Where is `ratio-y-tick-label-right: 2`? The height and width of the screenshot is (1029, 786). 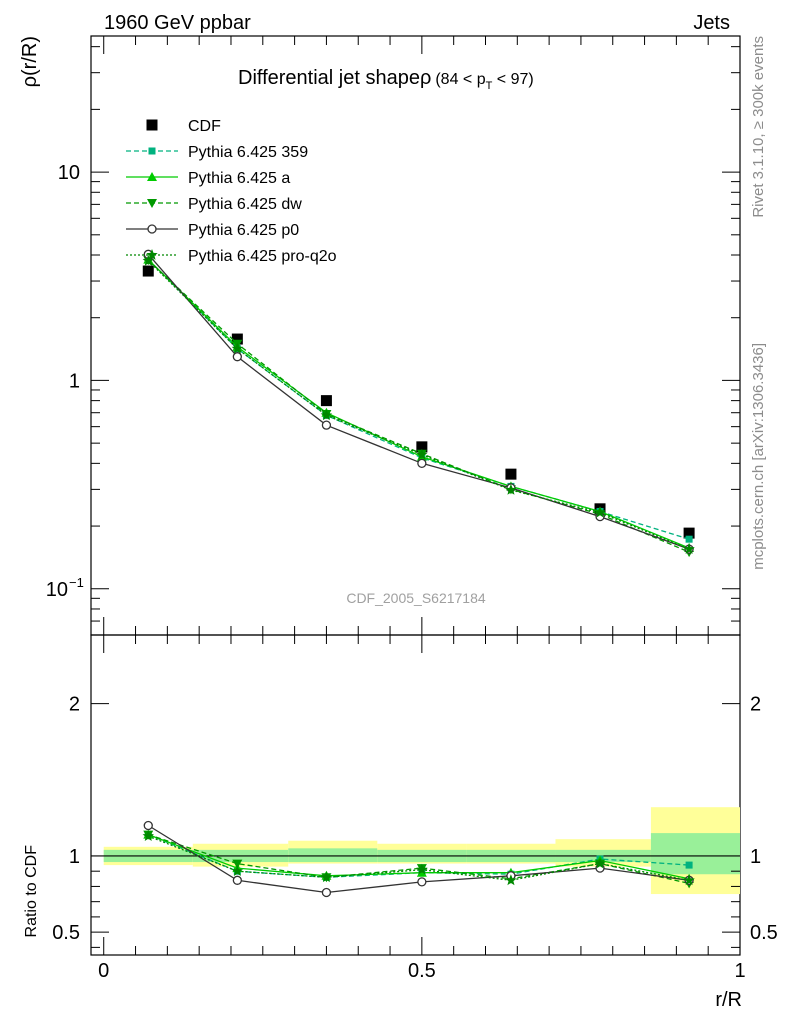 ratio-y-tick-label-right: 2 is located at coordinates (755, 705).